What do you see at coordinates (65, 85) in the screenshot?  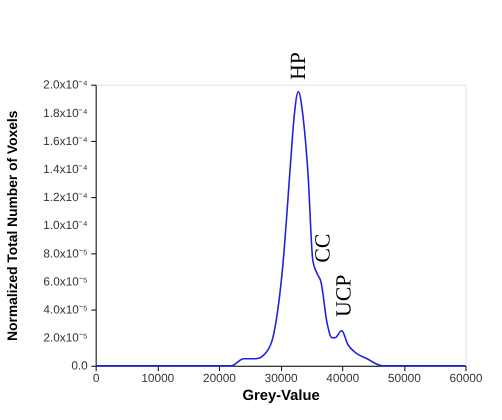 I see `y-tick-label: 2.0x10⁻⁴` at bounding box center [65, 85].